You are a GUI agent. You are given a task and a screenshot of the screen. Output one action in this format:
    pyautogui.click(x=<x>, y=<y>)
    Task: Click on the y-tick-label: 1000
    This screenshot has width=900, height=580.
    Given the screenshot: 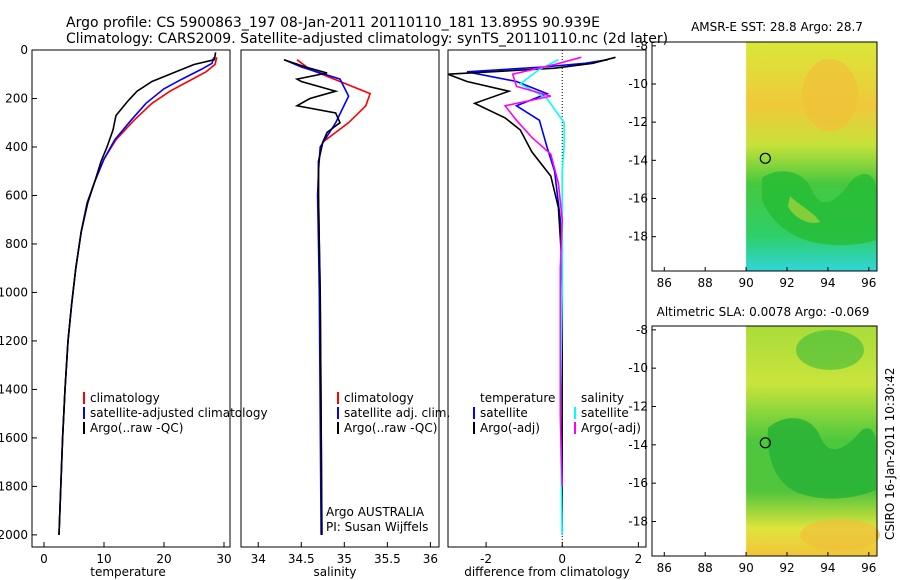 What is the action you would take?
    pyautogui.click(x=14, y=292)
    